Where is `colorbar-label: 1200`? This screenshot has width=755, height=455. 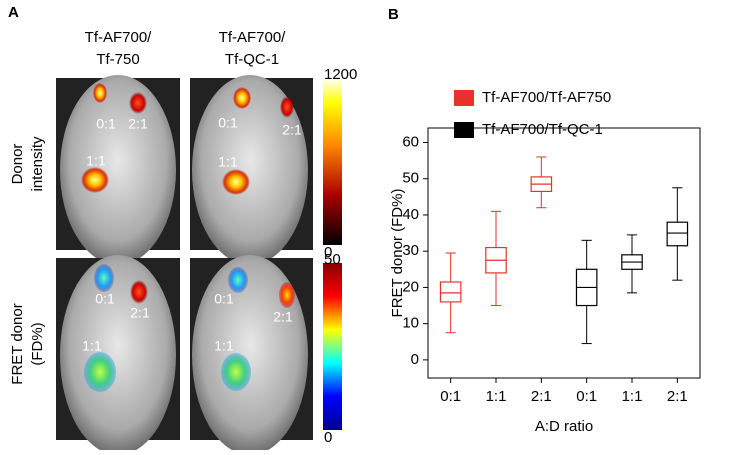
colorbar-label: 1200 is located at coordinates (340, 74).